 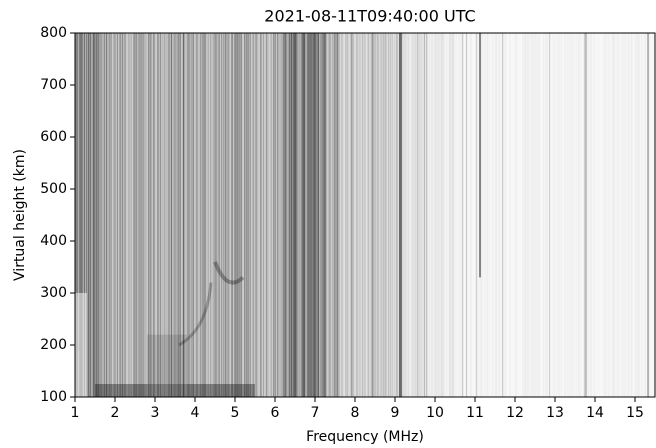 What do you see at coordinates (648, 215) in the screenshot?
I see `texture-line` at bounding box center [648, 215].